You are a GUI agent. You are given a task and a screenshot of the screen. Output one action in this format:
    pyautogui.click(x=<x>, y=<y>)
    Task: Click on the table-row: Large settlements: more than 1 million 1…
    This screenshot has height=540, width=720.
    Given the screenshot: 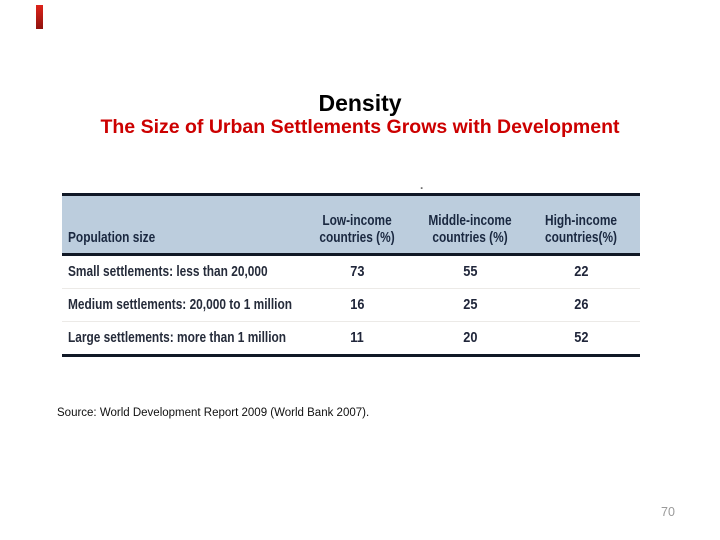 What is the action you would take?
    pyautogui.click(x=351, y=337)
    